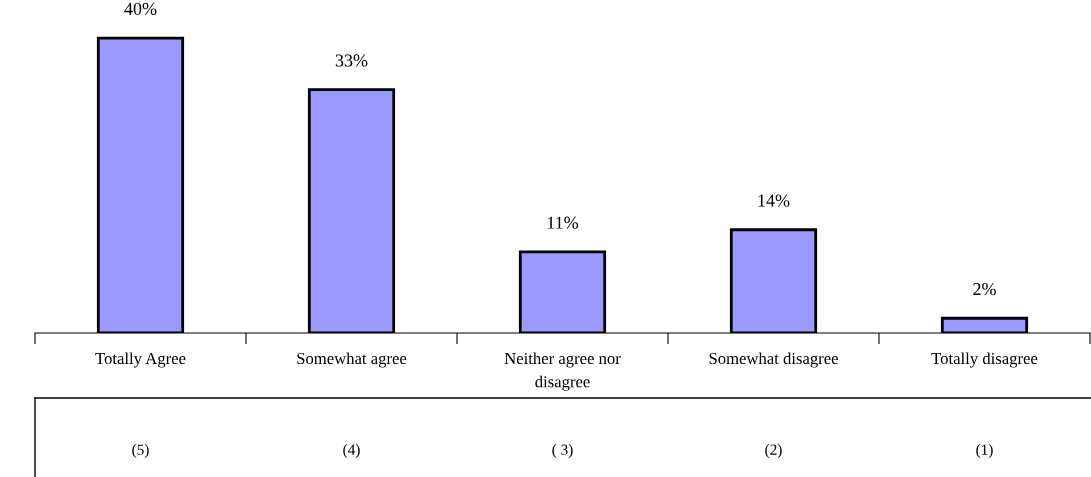 The width and height of the screenshot is (1091, 477). Describe the element at coordinates (140, 360) in the screenshot. I see `x-tick-label: Totally Agree` at that location.